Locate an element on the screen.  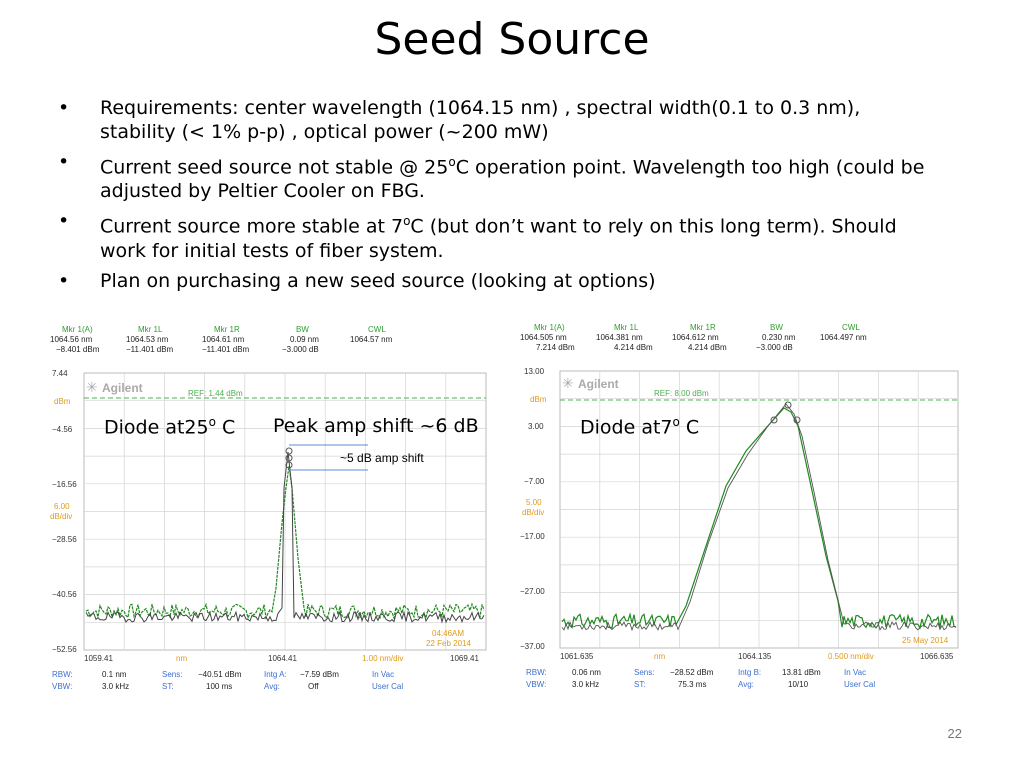
marker-value: 0.09 nm is located at coordinates (304, 339).